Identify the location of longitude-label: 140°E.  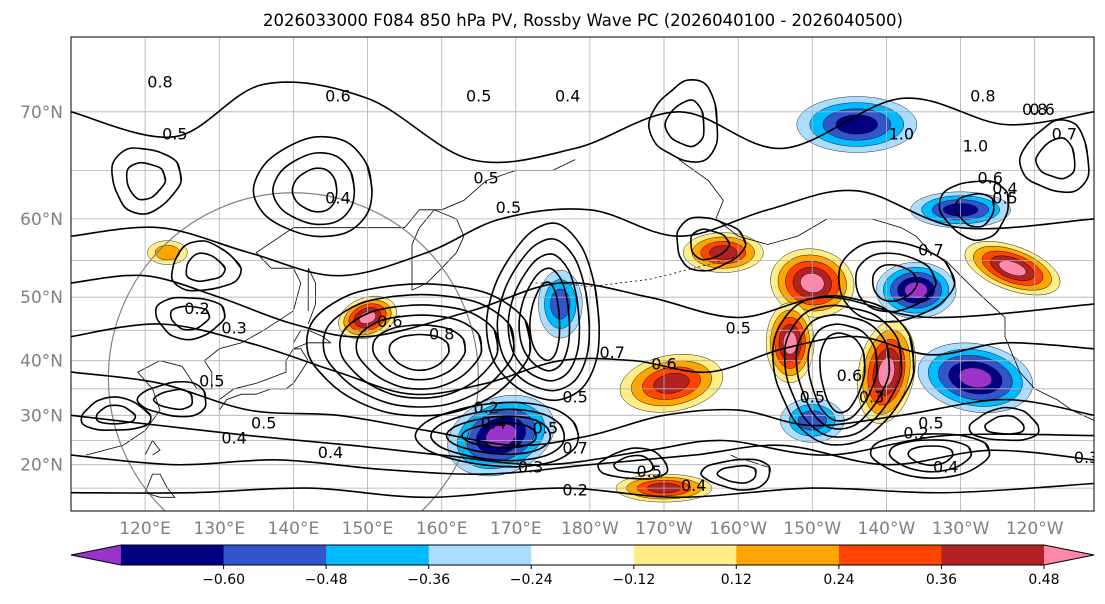
(294, 529).